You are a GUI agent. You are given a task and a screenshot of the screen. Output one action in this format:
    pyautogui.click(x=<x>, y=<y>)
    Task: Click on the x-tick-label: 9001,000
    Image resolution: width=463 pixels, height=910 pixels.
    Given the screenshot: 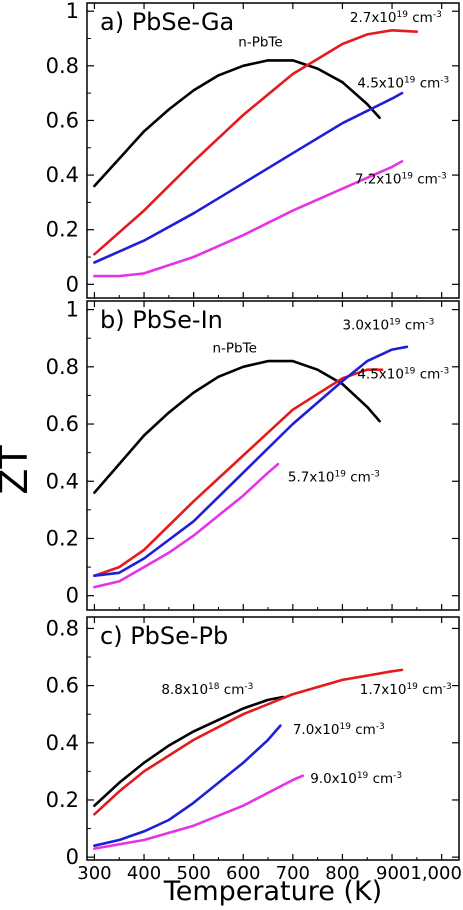 What is the action you would take?
    pyautogui.click(x=419, y=873)
    